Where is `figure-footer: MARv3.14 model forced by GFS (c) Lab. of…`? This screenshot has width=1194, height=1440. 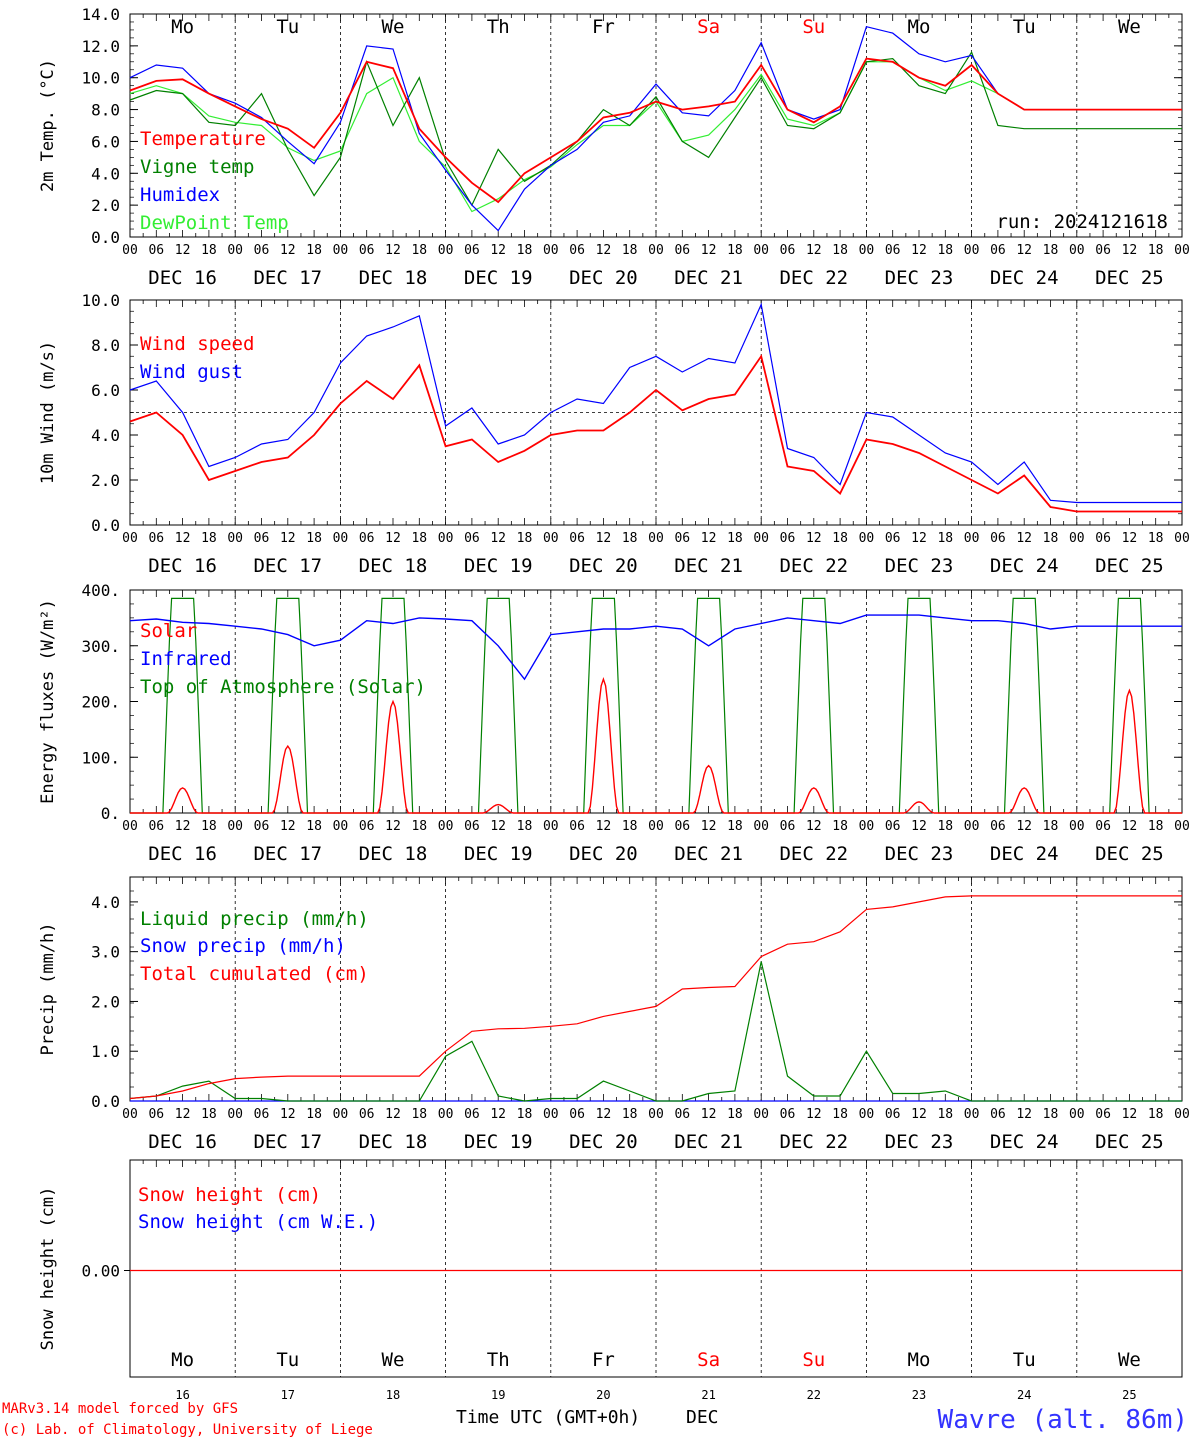 figure-footer: MARv3.14 model forced by GFS (c) Lab. of… is located at coordinates (595, 1419).